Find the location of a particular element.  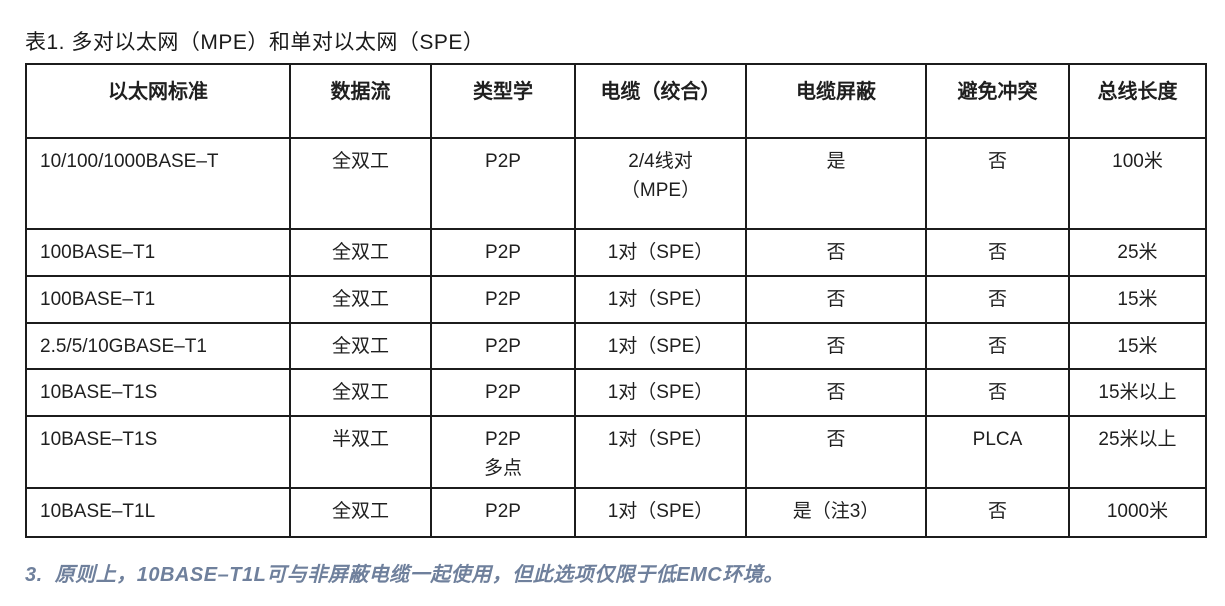

table-cell: PLCA is located at coordinates (997, 452).